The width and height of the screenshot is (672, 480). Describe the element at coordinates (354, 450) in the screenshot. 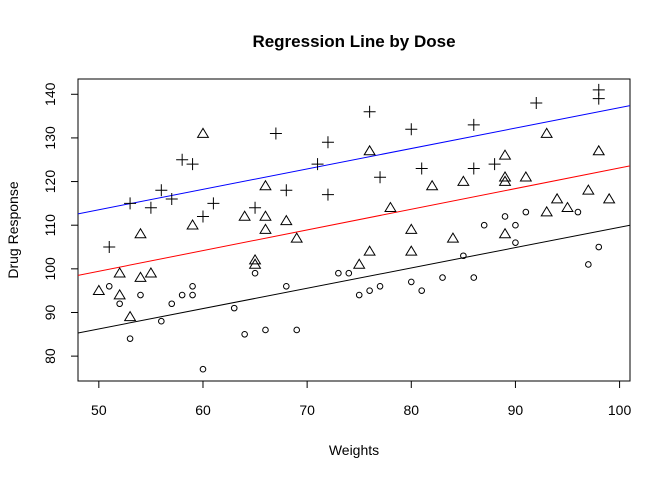

I see `x-axis-label: Weights` at that location.